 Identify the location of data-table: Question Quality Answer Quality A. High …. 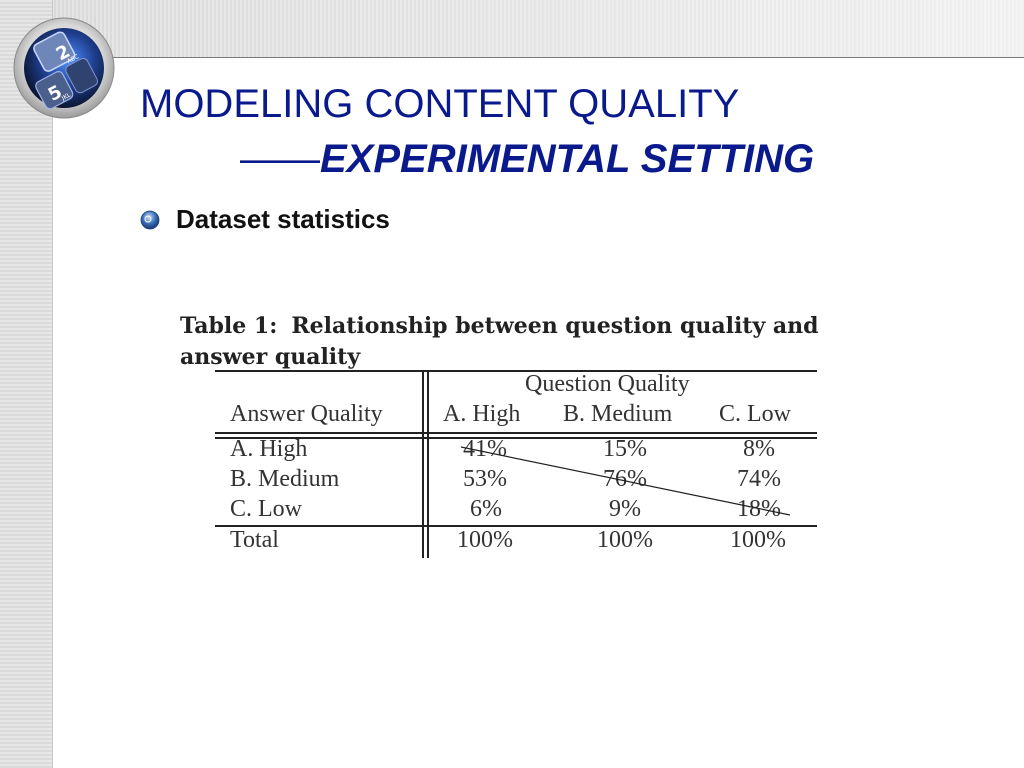
(516, 465).